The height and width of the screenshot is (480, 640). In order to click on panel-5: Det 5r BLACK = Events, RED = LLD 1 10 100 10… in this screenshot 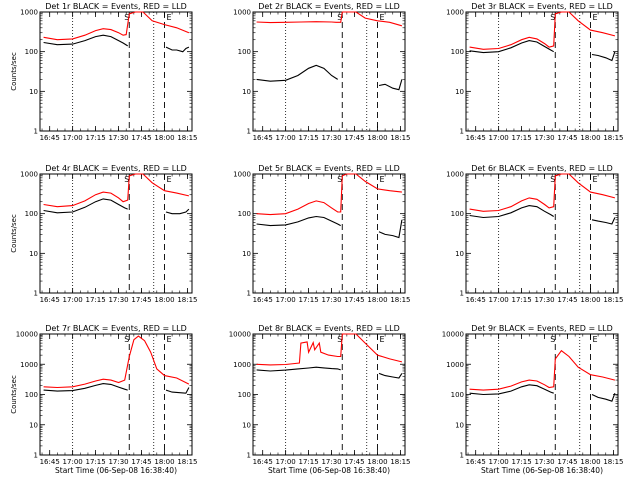, I will do `click(321, 234)`.